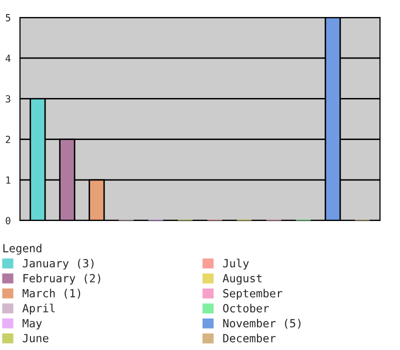 The width and height of the screenshot is (400, 350). What do you see at coordinates (236, 264) in the screenshot?
I see `legend-label: July` at bounding box center [236, 264].